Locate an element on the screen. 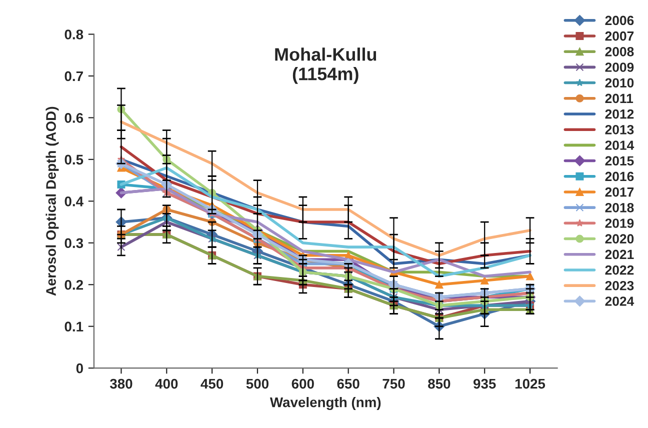 Image resolution: width=648 pixels, height=428 pixels. y-tick-label: 0 is located at coordinates (79, 368).